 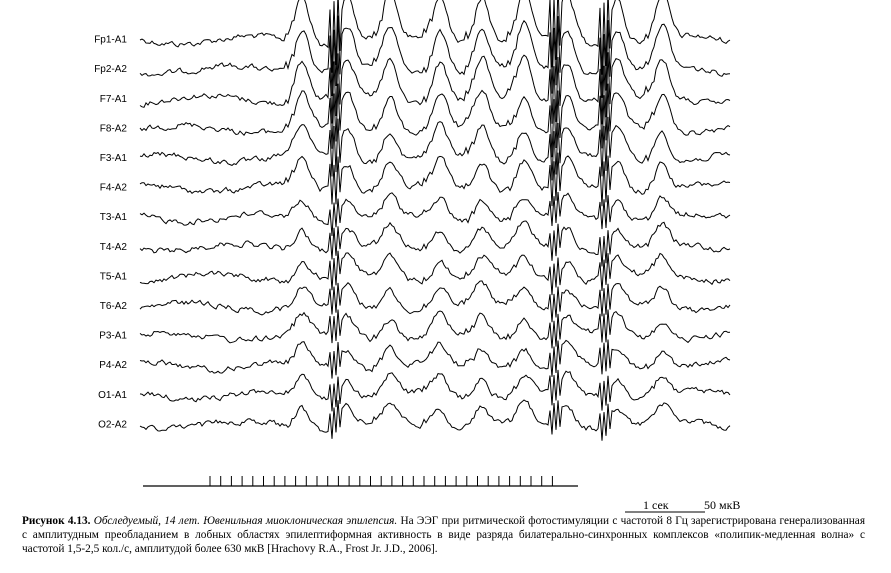 I want to click on channel-label: T5-A1, so click(x=114, y=276).